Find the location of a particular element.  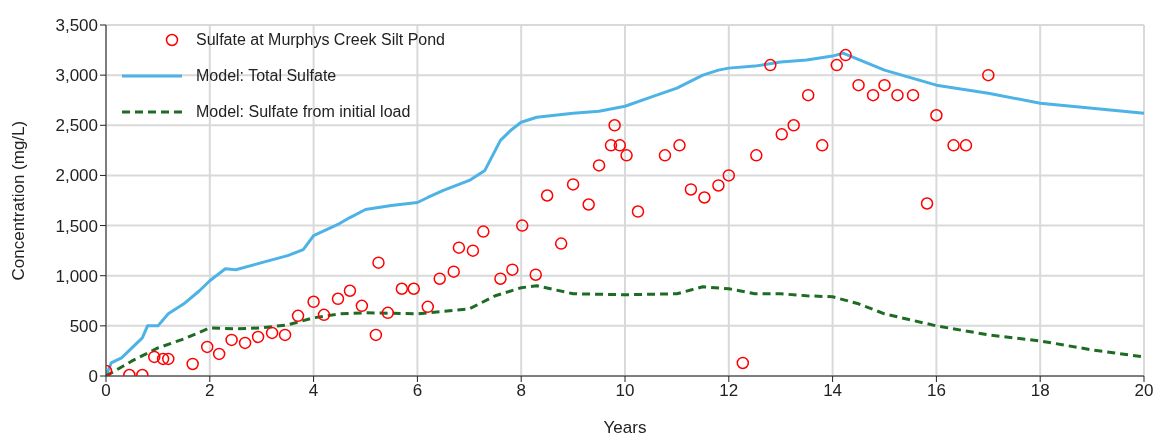

legend-label: Model: Sulfate from initial load is located at coordinates (303, 112).